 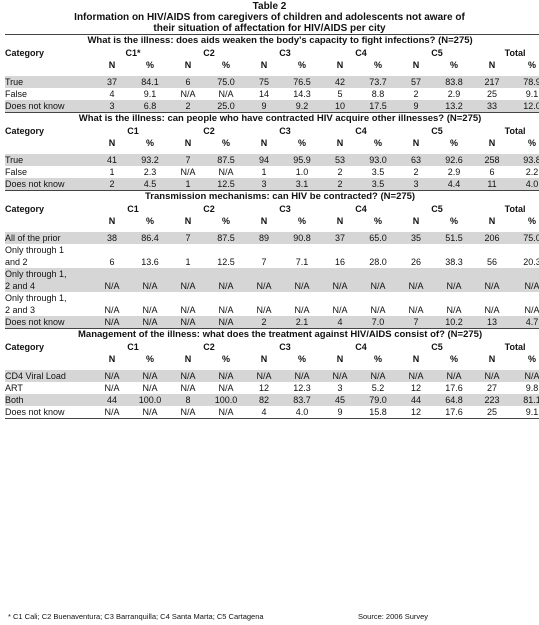 What do you see at coordinates (272, 347) in the screenshot?
I see `city-header-row: Category C1 C2 C3 C4 C5 Total` at bounding box center [272, 347].